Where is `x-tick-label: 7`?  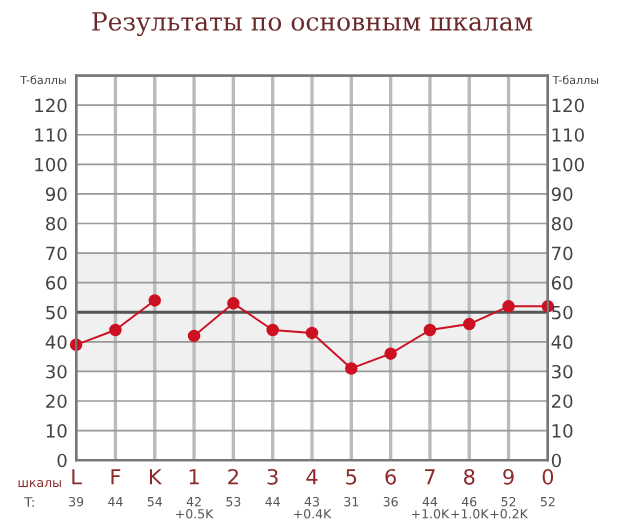
x-tick-label: 7 is located at coordinates (430, 477).